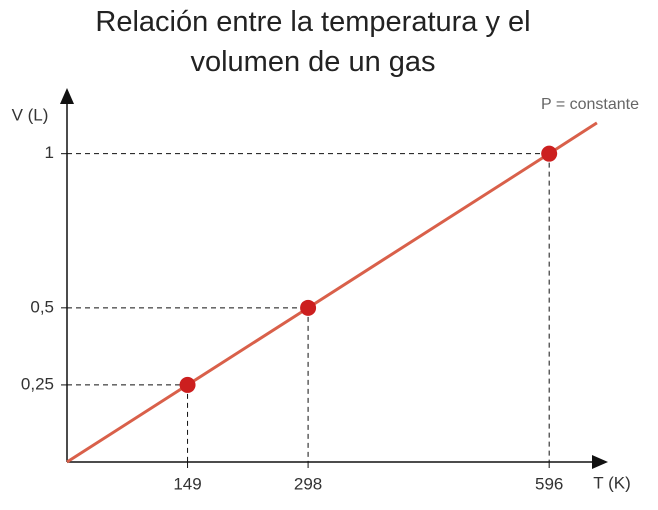 This screenshot has width=658, height=510. What do you see at coordinates (37, 383) in the screenshot?
I see `y-tick-label: 0,25` at bounding box center [37, 383].